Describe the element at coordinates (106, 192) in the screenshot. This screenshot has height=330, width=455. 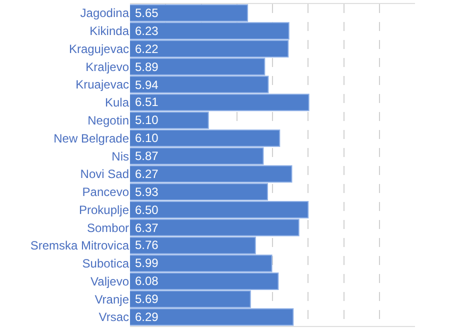
I see `y-tick-label: Pancevo` at that location.